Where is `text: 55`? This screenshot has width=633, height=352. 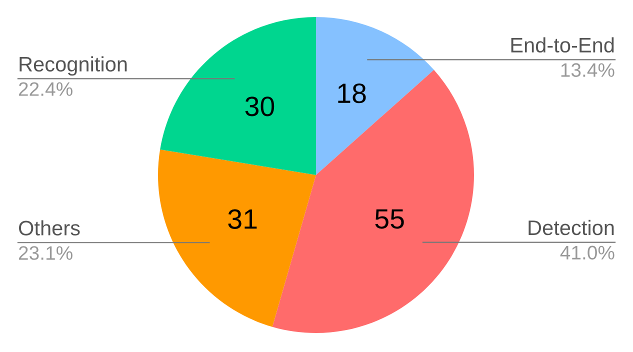 text: 55 is located at coordinates (389, 219).